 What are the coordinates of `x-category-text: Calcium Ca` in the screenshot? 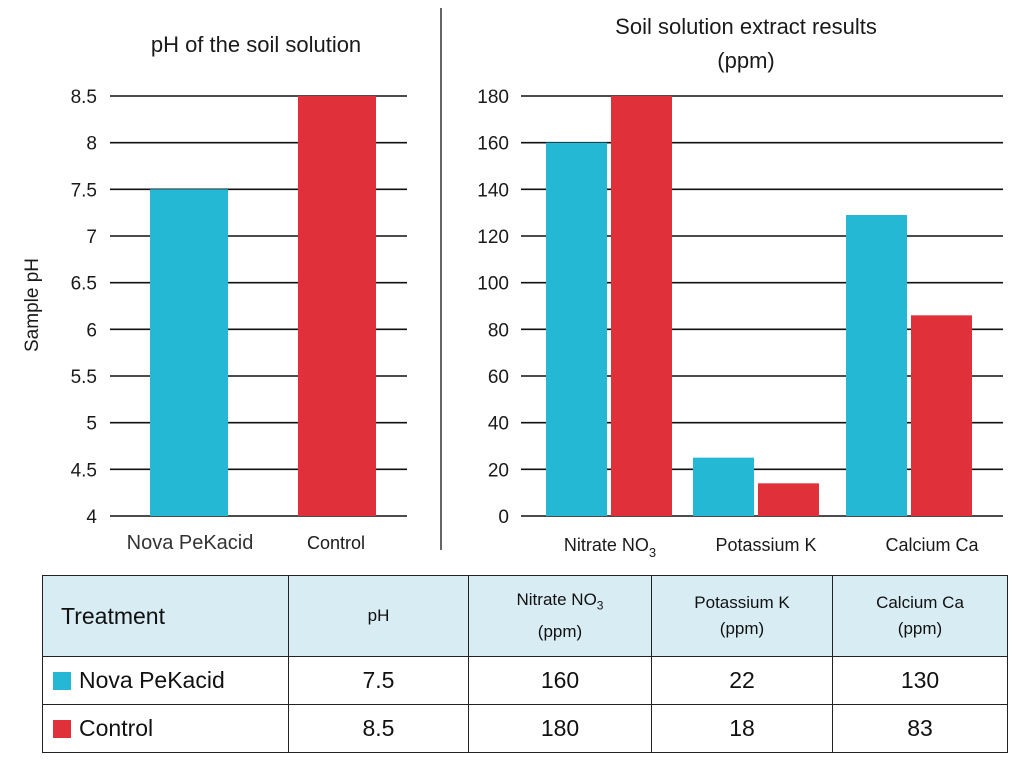 It's located at (932, 545).